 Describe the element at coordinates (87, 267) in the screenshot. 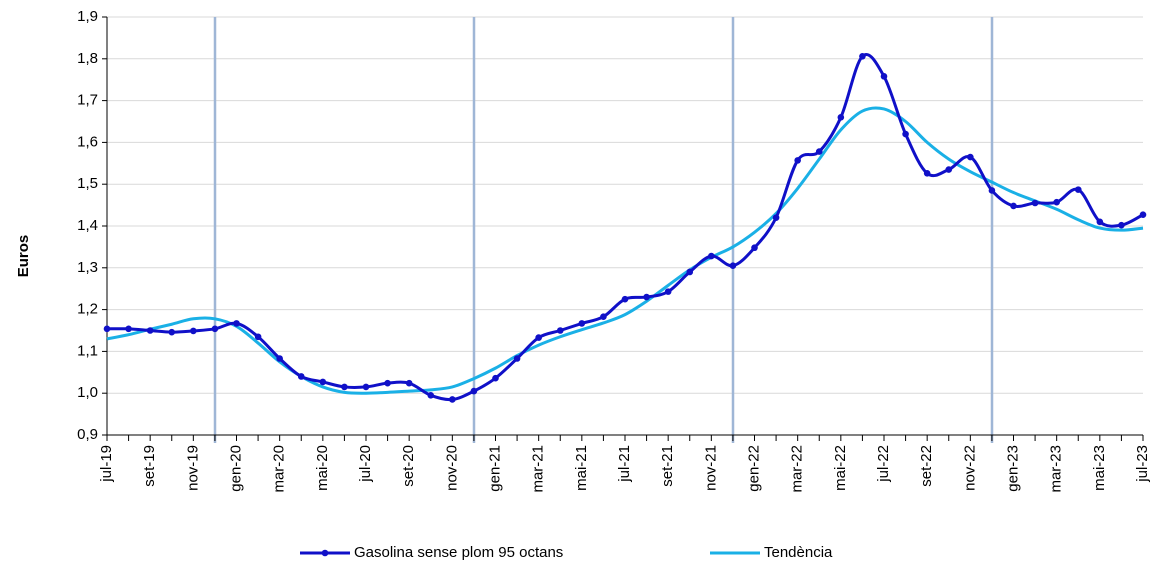

I see `y-tick-label: 1,3` at that location.